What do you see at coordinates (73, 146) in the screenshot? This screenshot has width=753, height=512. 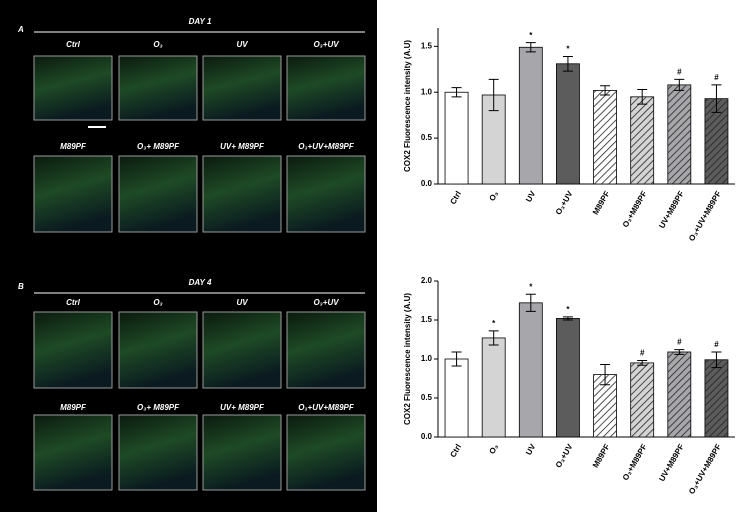 I see `condition-label: M89PF` at bounding box center [73, 146].